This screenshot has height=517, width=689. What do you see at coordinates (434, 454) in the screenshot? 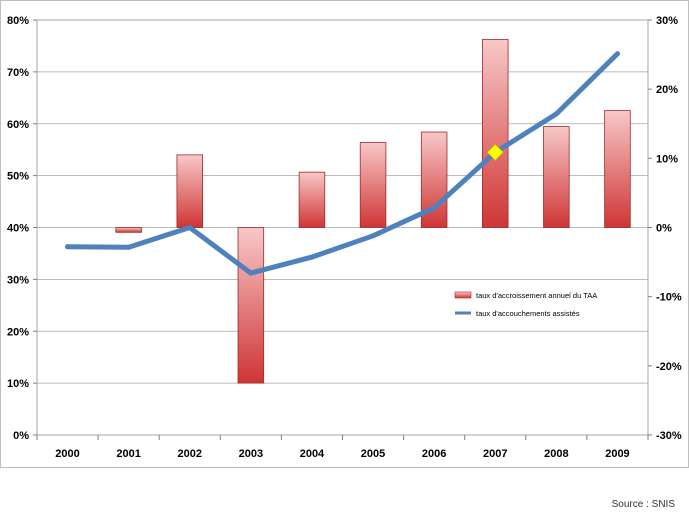
I see `x-axis-tick-label: 2006` at bounding box center [434, 454].